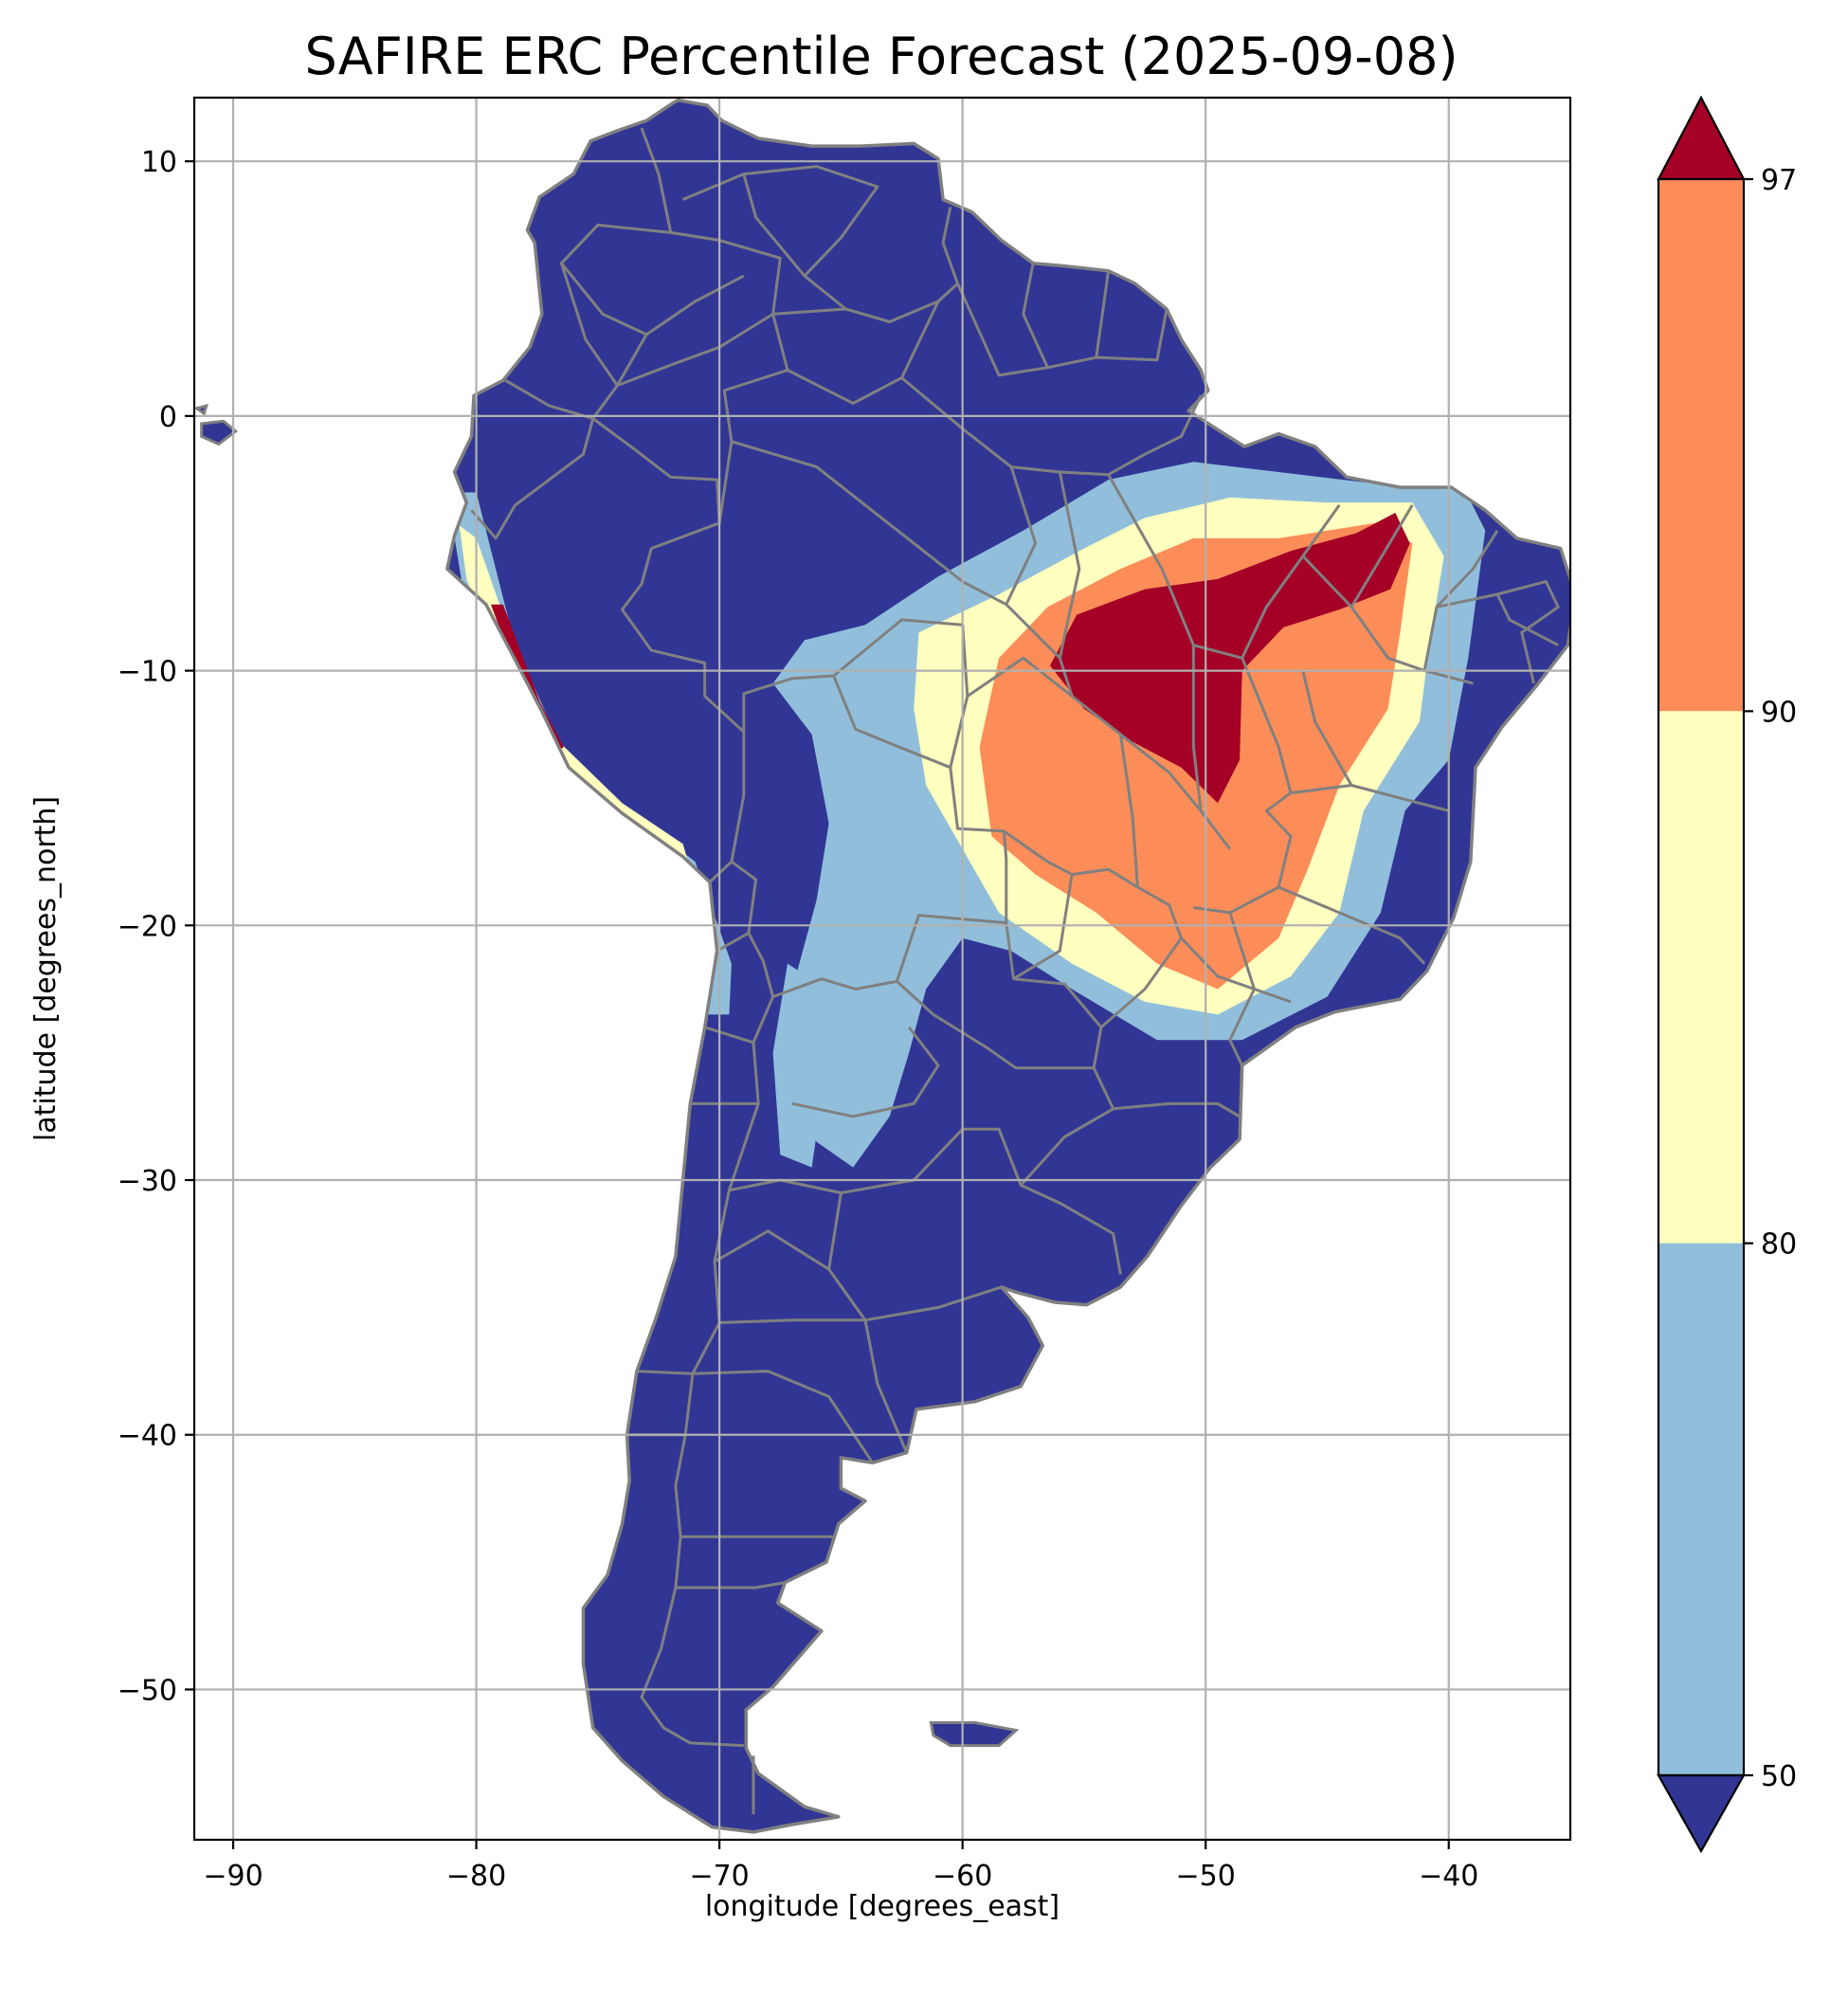 The width and height of the screenshot is (1848, 1999). Describe the element at coordinates (147, 673) in the screenshot. I see `y-tick-label: −10` at that location.